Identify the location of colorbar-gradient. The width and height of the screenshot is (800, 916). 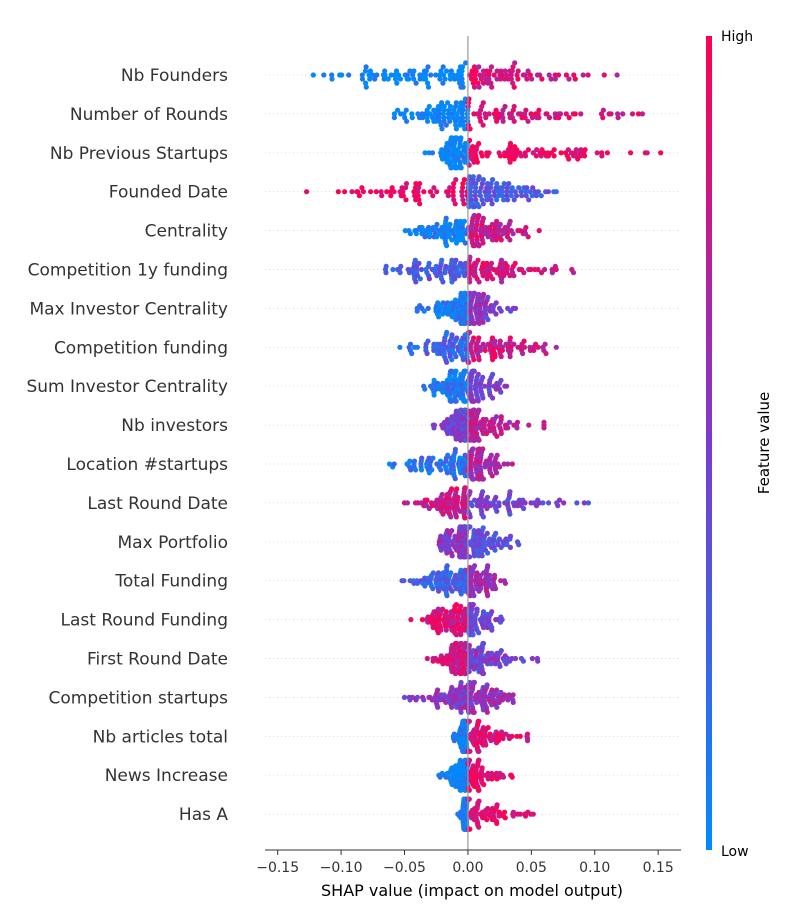
(709, 443).